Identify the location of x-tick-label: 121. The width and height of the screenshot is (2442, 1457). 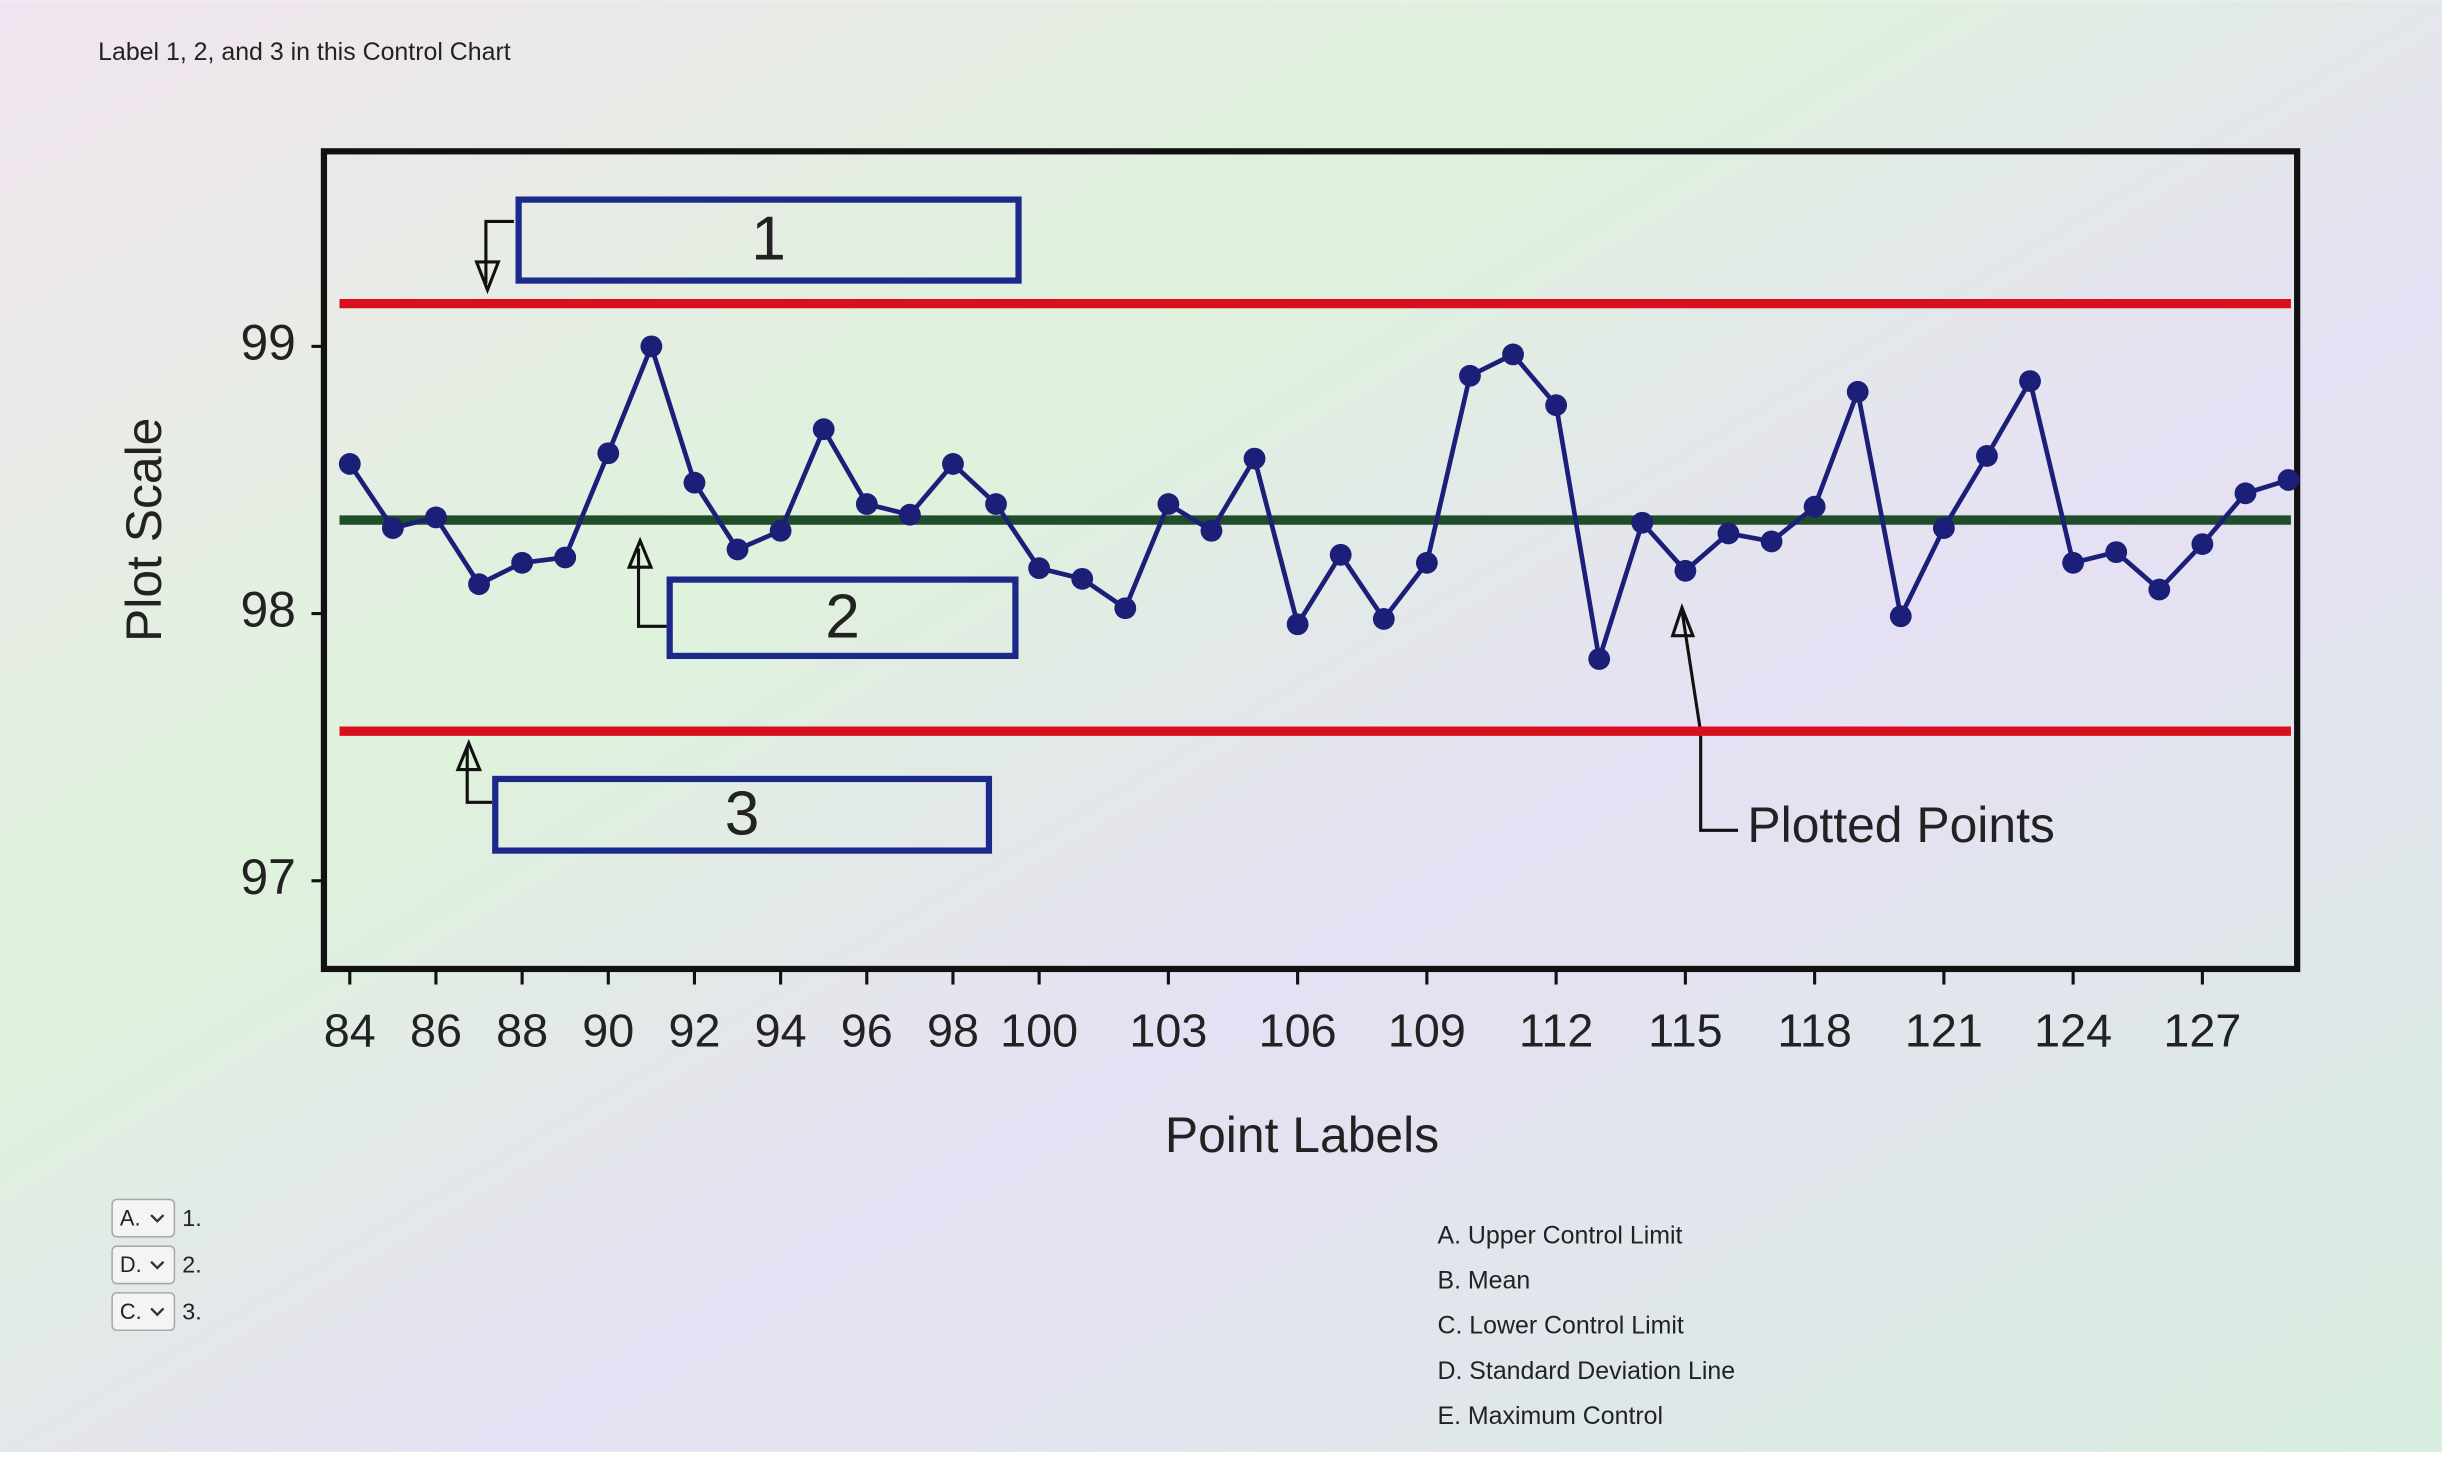
(1944, 1031).